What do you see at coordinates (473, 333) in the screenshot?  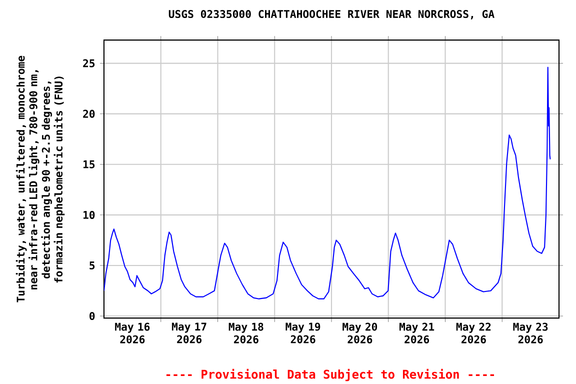 I see `x-tick-label: May 22 2026` at bounding box center [473, 333].